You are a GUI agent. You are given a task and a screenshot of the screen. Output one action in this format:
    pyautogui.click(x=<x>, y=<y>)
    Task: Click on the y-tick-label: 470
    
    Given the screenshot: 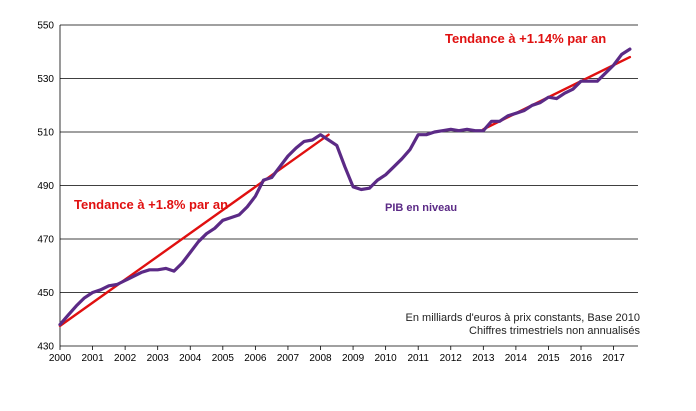 What is the action you would take?
    pyautogui.click(x=45, y=240)
    